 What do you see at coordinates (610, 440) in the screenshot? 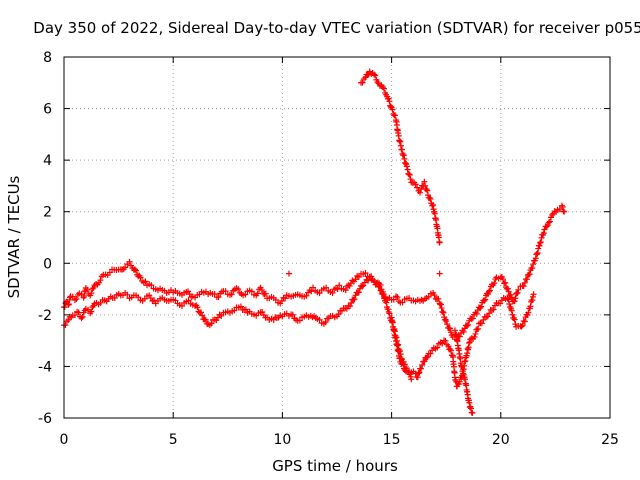
I see `x-tick-label: 25` at bounding box center [610, 440].